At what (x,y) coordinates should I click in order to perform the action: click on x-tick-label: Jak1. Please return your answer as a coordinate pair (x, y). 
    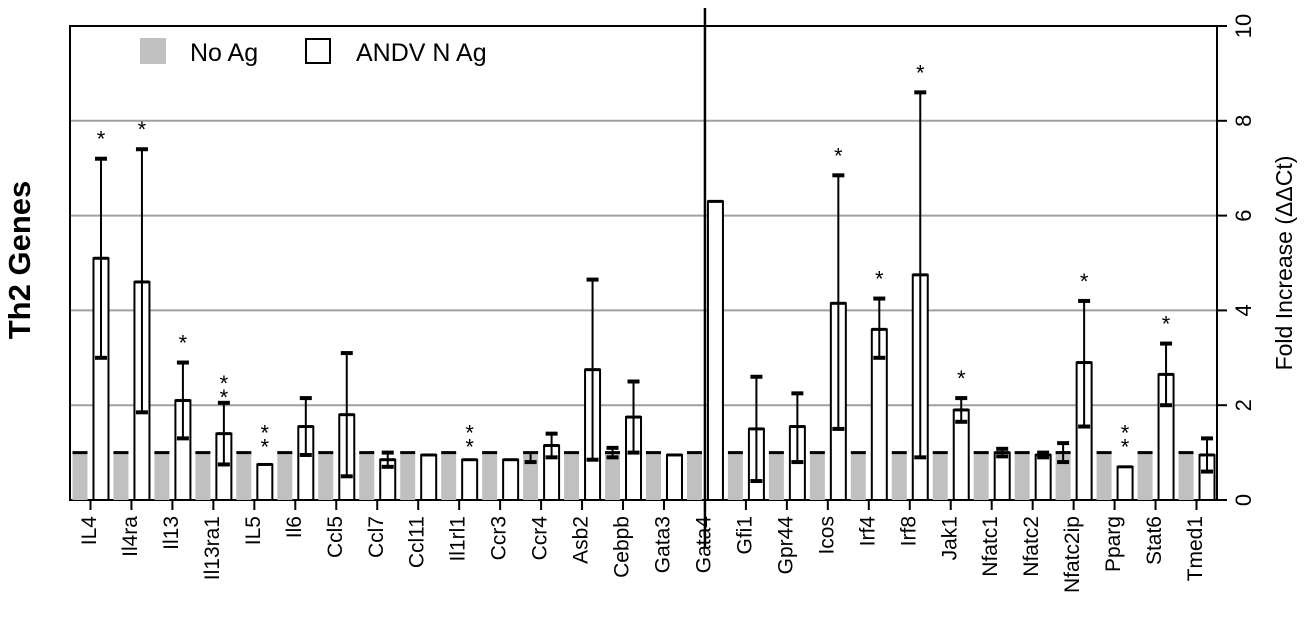
    Looking at the image, I should click on (949, 538).